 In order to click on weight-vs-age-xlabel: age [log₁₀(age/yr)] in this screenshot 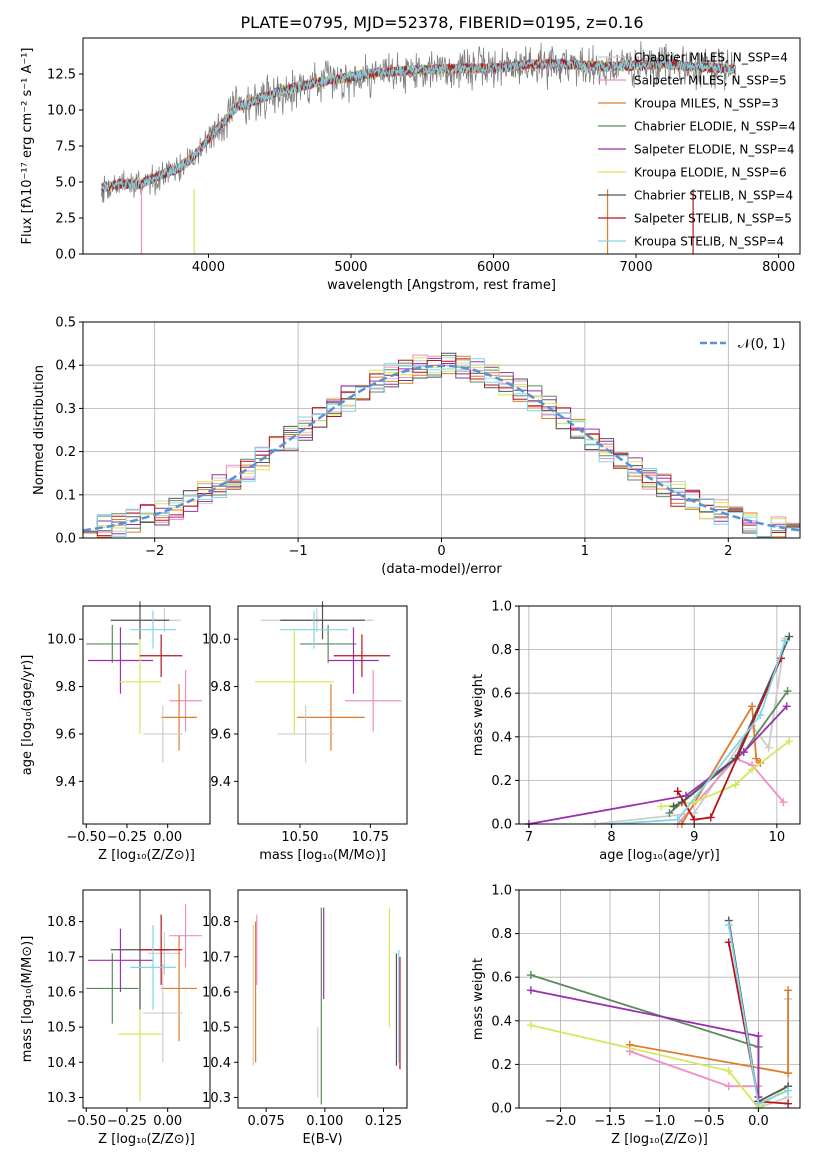, I will do `click(659, 855)`.